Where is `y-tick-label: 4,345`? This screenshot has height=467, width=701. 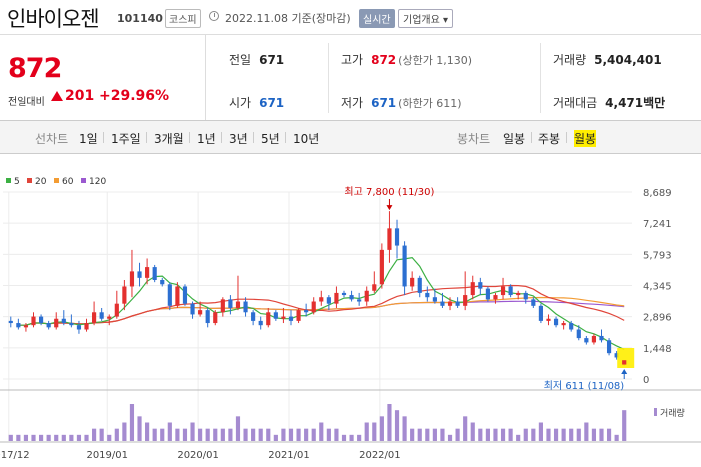 y-tick-label: 4,345 is located at coordinates (657, 286).